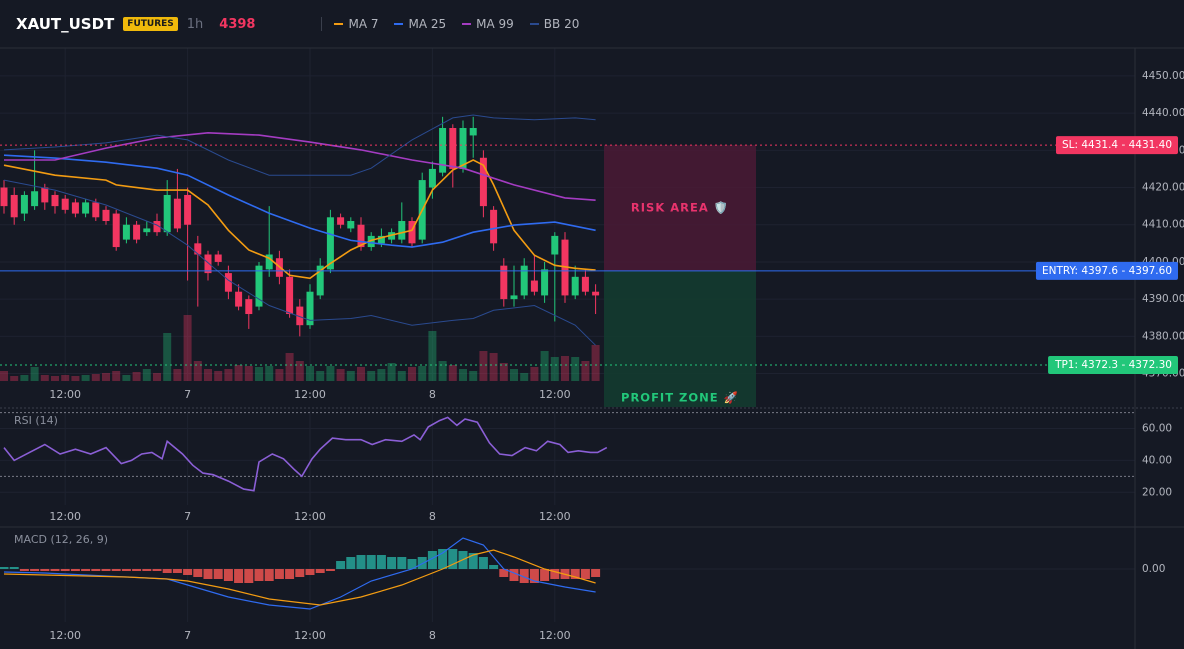  I want to click on badge-bg, so click(1116, 145).